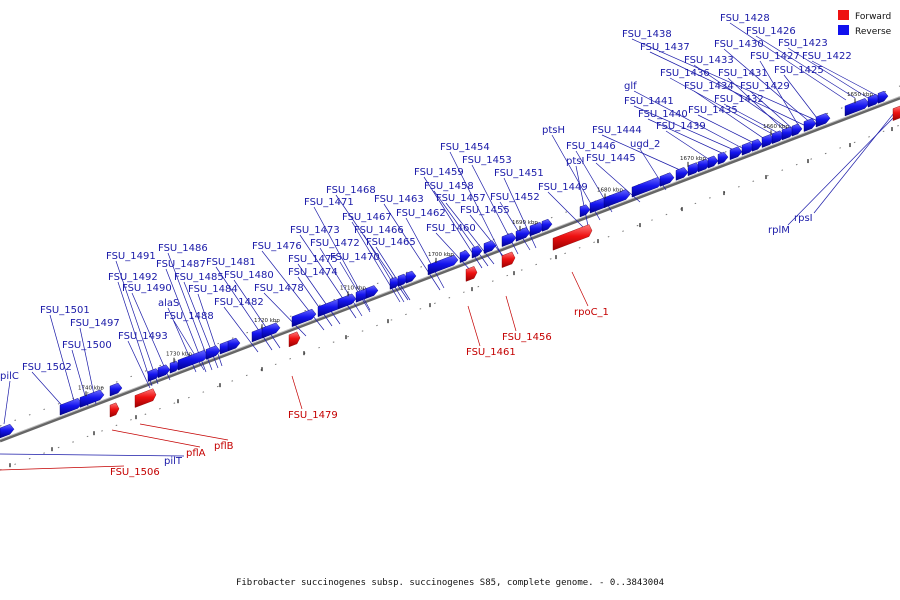  Describe the element at coordinates (224, 446) in the screenshot. I see `gene-label-pflb: pflB` at that location.